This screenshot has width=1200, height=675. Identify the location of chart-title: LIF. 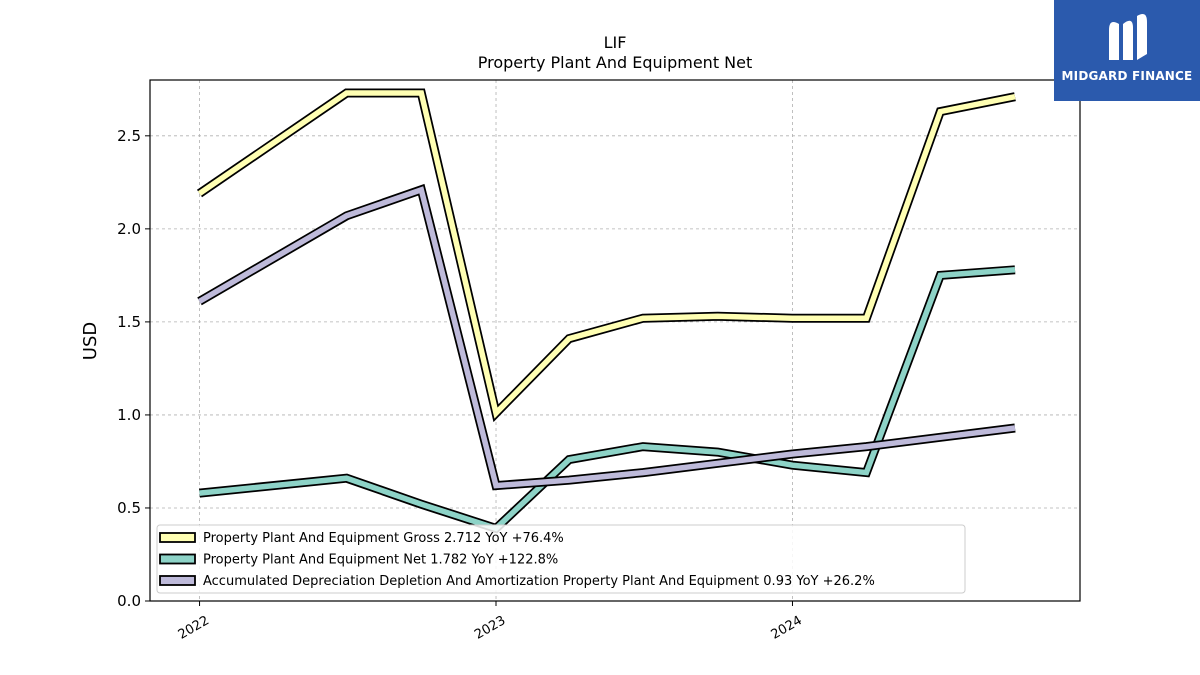
(615, 42).